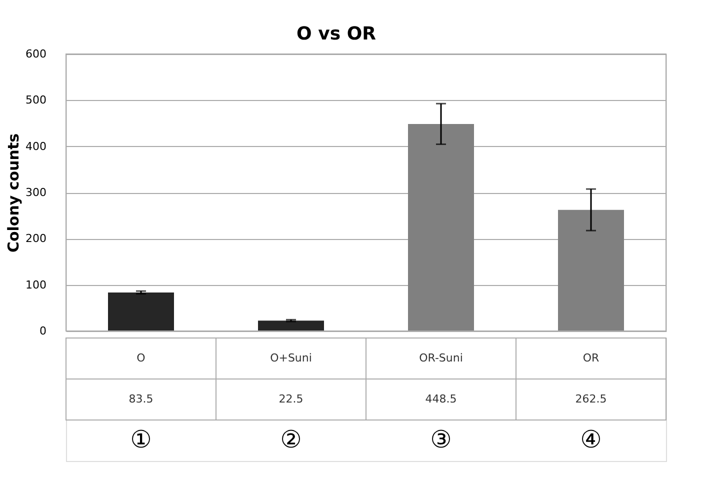  Describe the element at coordinates (36, 100) in the screenshot. I see `y-tick-label: 500` at that location.